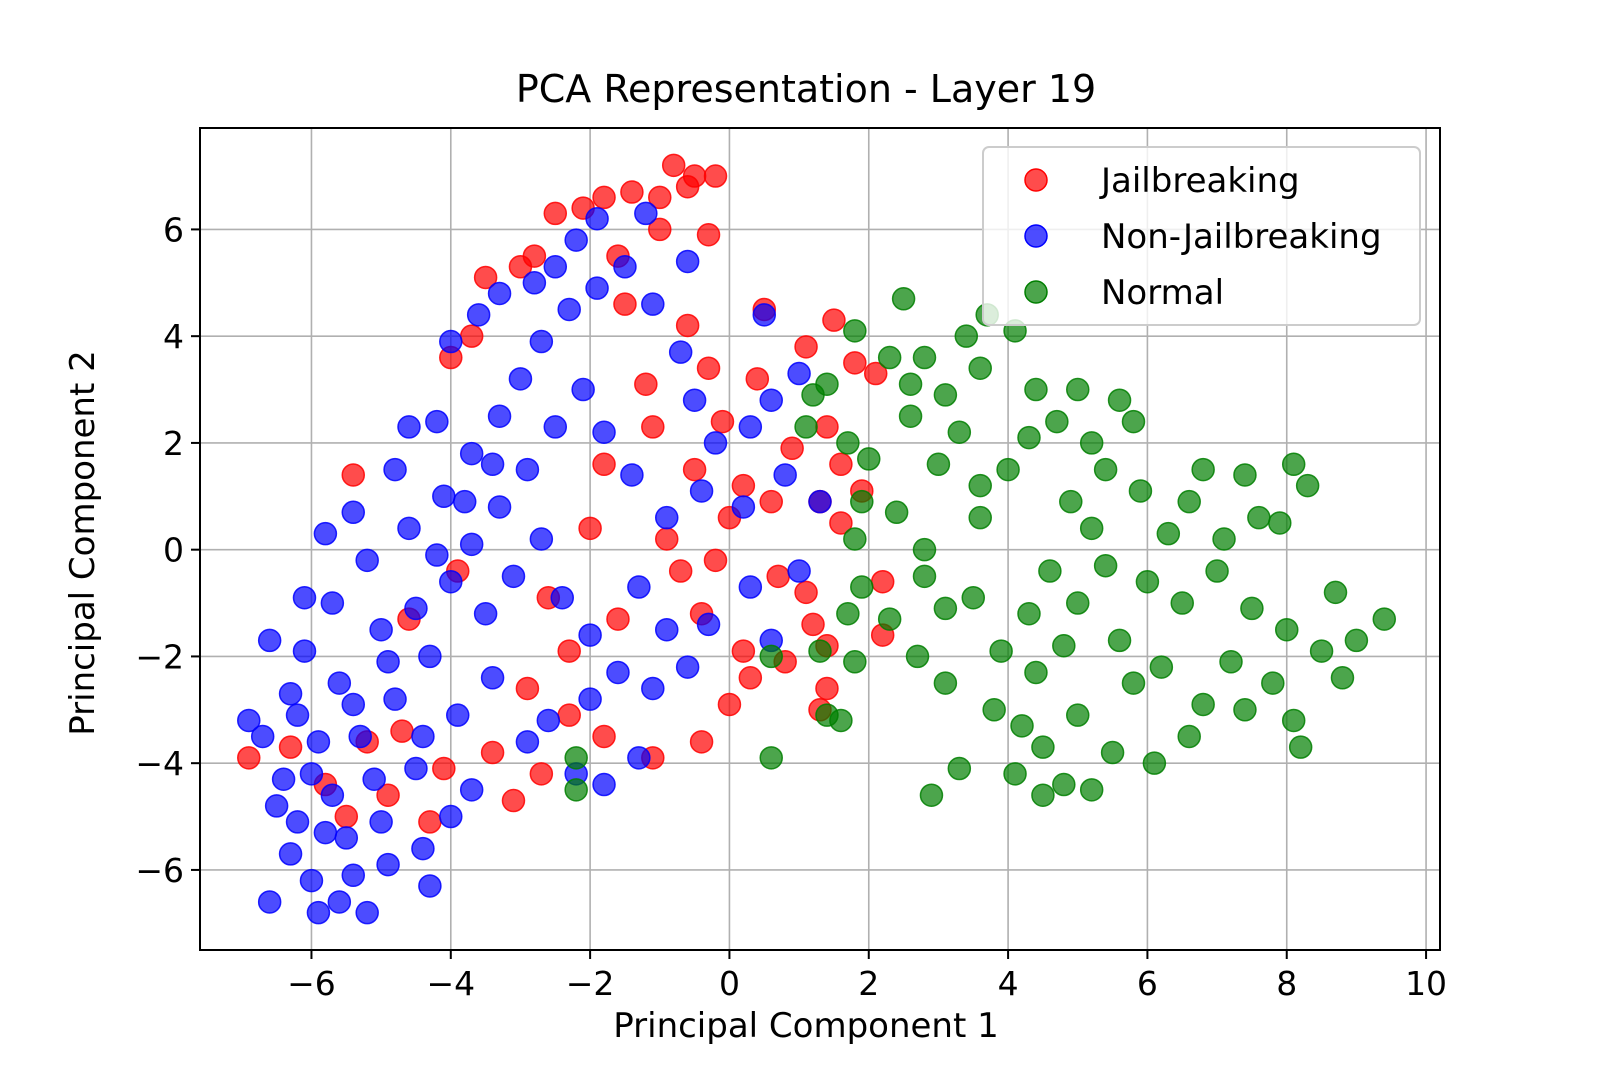  What do you see at coordinates (173, 336) in the screenshot?
I see `y-tick-label: 4` at bounding box center [173, 336].